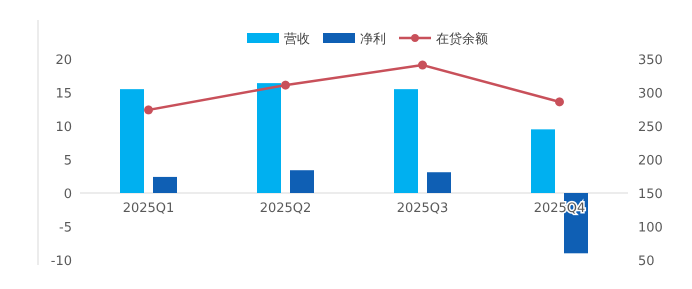 The height and width of the screenshot is (289, 692). I want to click on y-tick-label: -5, so click(65, 228).